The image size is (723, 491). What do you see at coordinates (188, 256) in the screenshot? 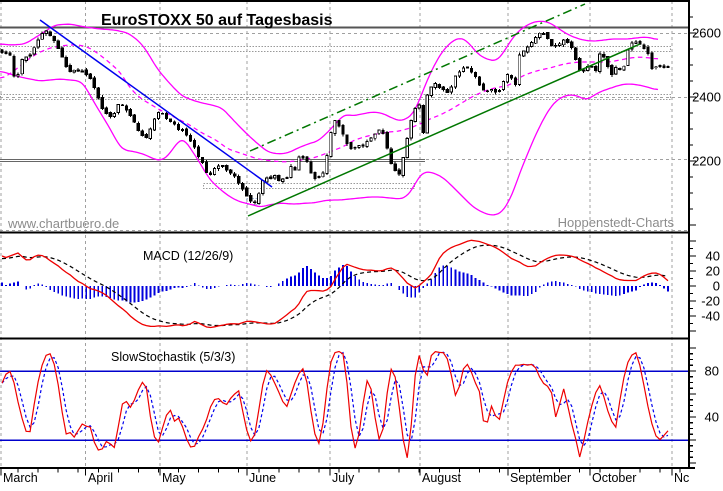
I see `svg-text: MACD (12/26/9)` at bounding box center [188, 256].